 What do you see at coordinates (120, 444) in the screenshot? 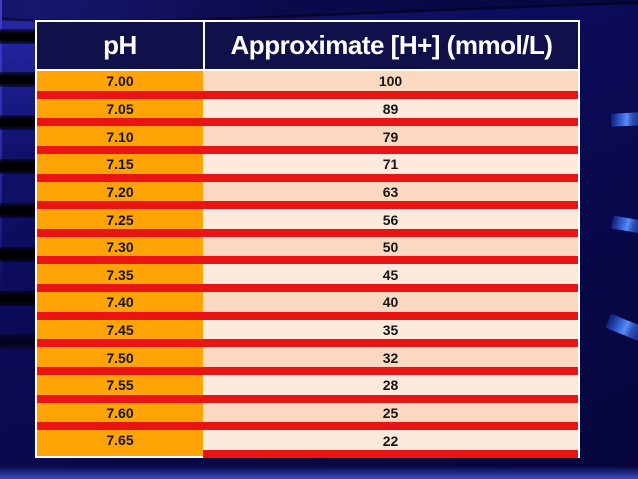
I see `ph-cell: 7.65` at bounding box center [120, 444].